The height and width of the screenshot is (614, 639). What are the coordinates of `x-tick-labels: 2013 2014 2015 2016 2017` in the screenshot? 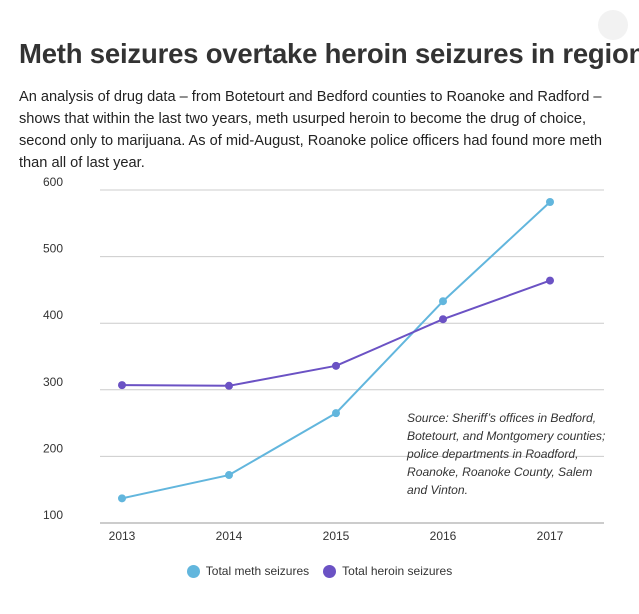 It's located at (336, 536).